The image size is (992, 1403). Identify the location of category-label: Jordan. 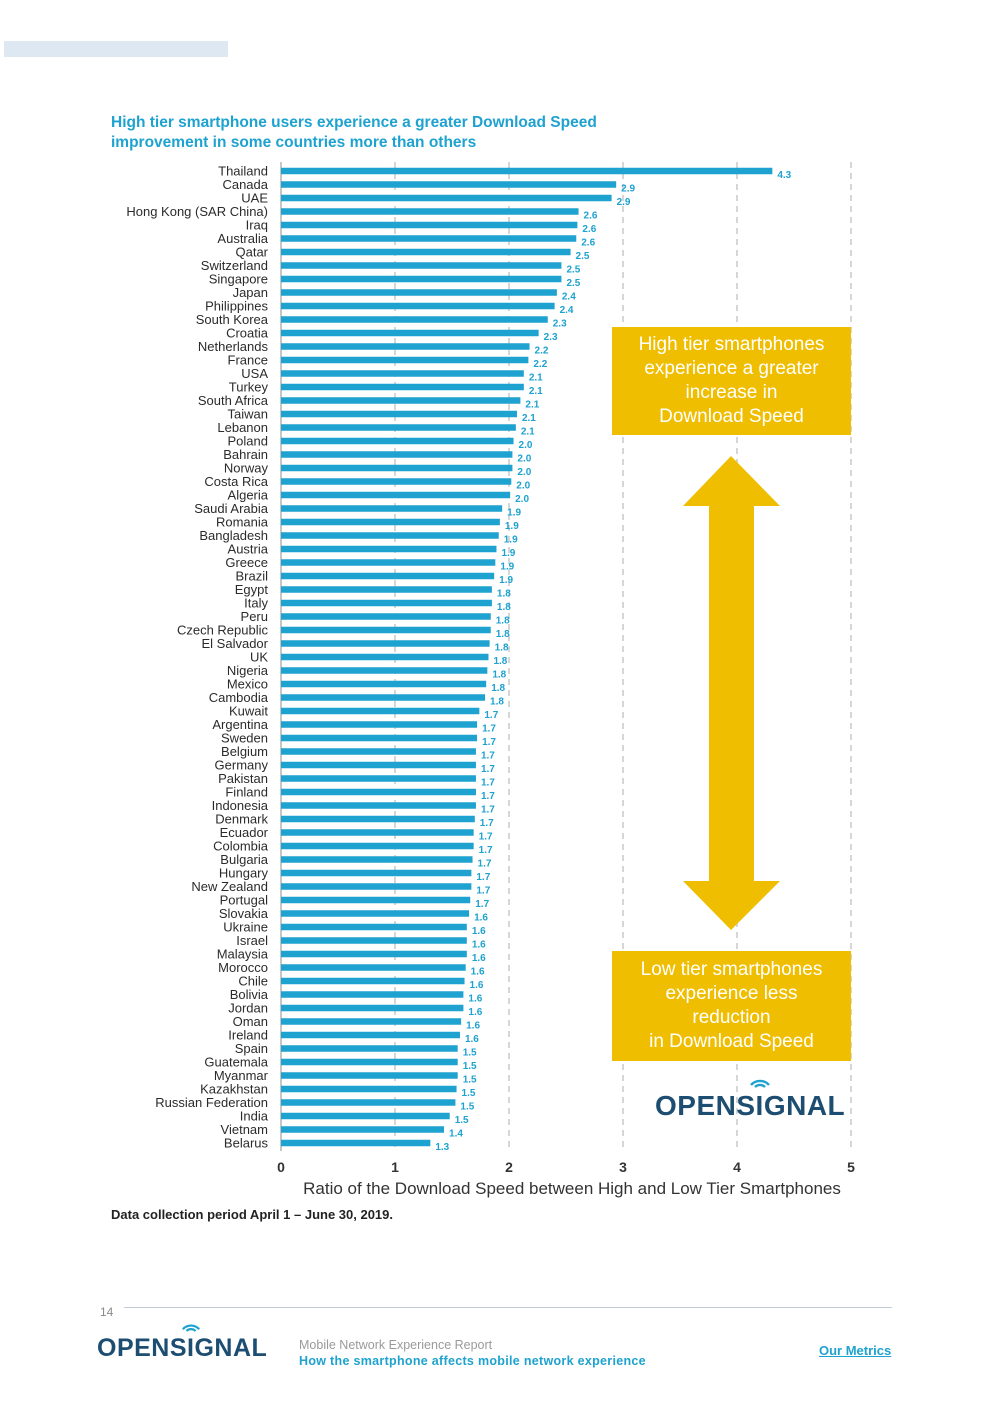
(248, 1008).